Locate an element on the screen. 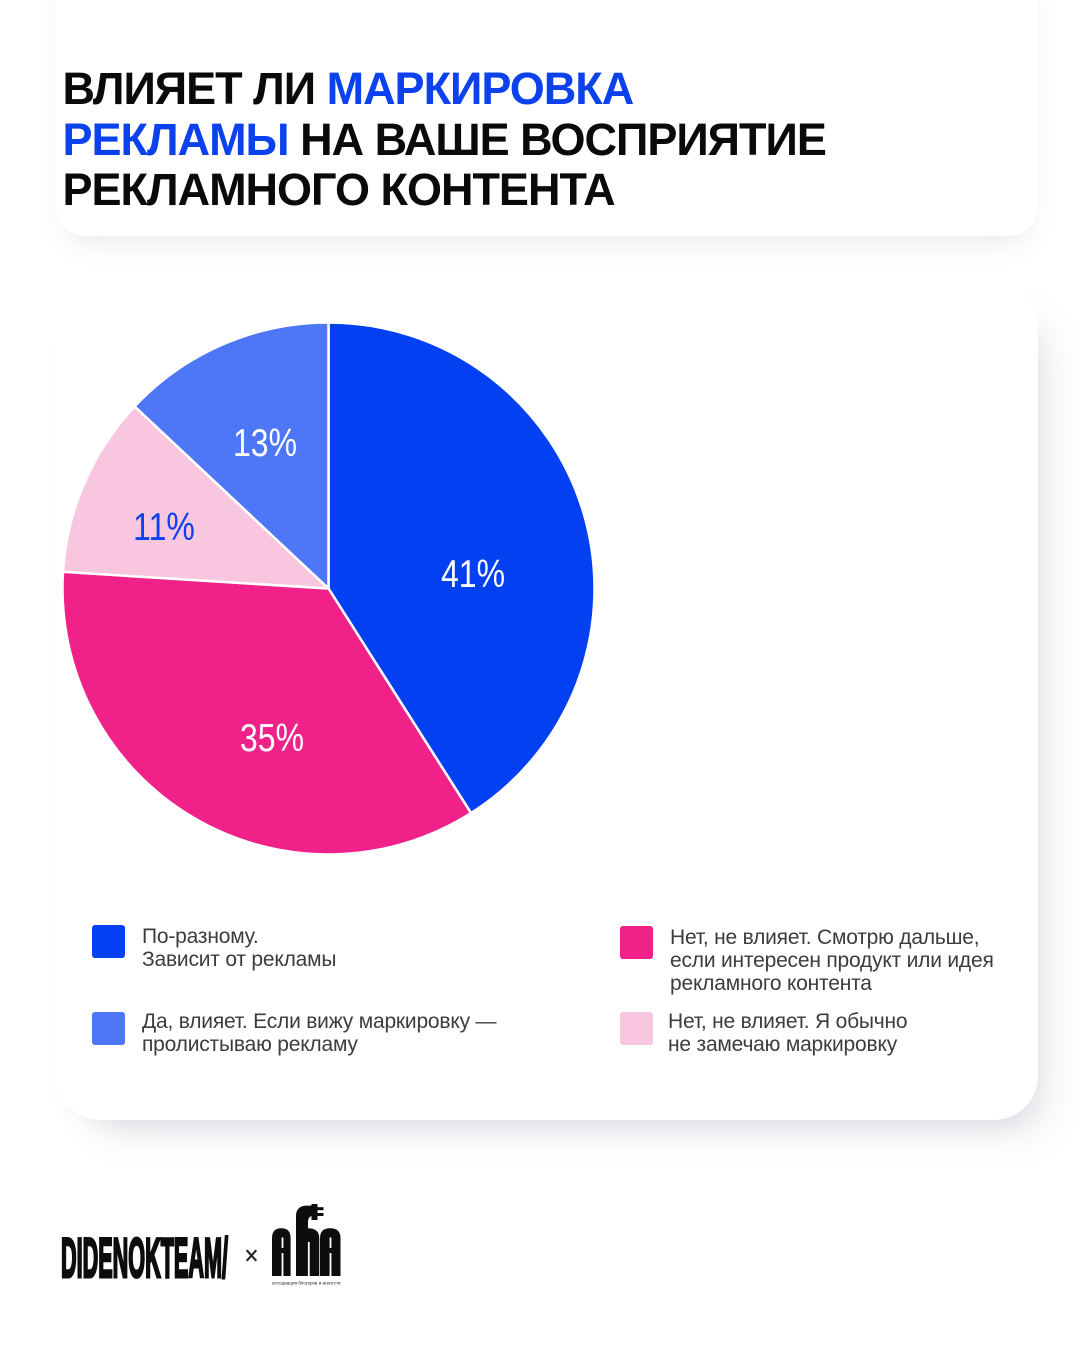 This screenshot has width=1080, height=1350. svg-text: DIDENOKTEAM/ is located at coordinates (144, 1257).